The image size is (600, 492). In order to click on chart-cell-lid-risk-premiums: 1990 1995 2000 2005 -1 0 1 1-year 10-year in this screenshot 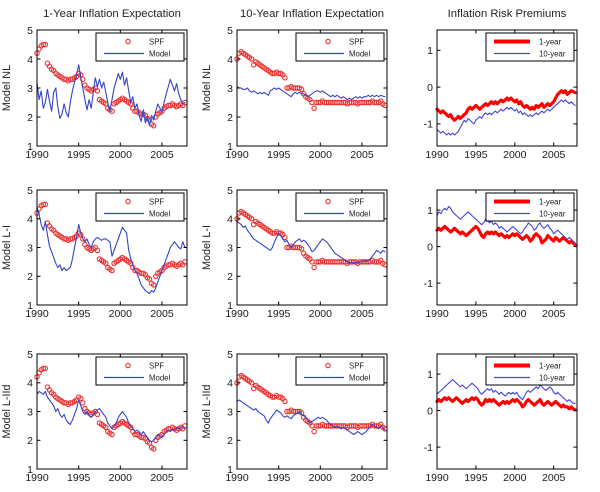, I will do `click(500, 410)`.